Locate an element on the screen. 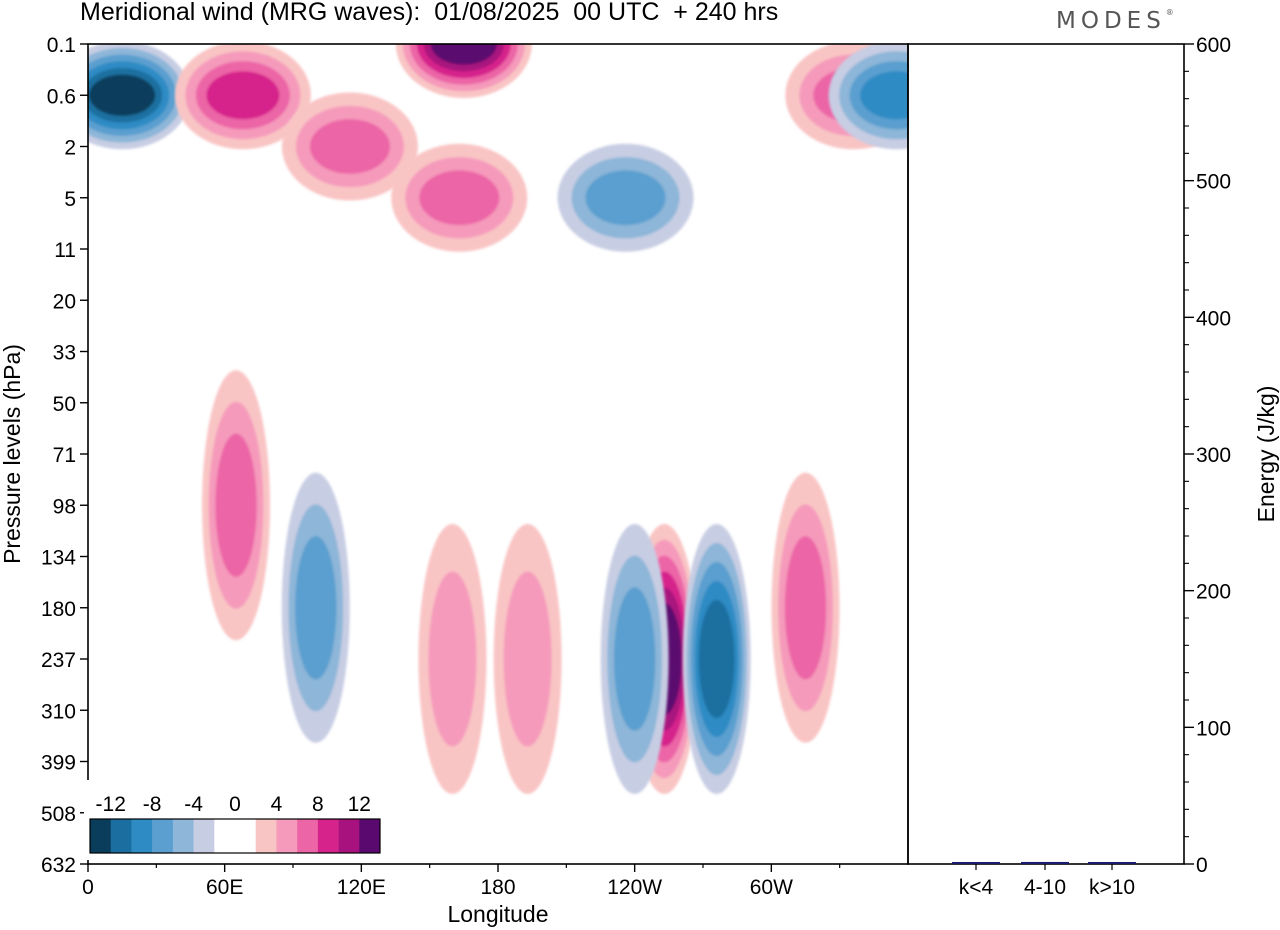 This screenshot has height=930, width=1280. y-tick-label: 98 is located at coordinates (64, 506).